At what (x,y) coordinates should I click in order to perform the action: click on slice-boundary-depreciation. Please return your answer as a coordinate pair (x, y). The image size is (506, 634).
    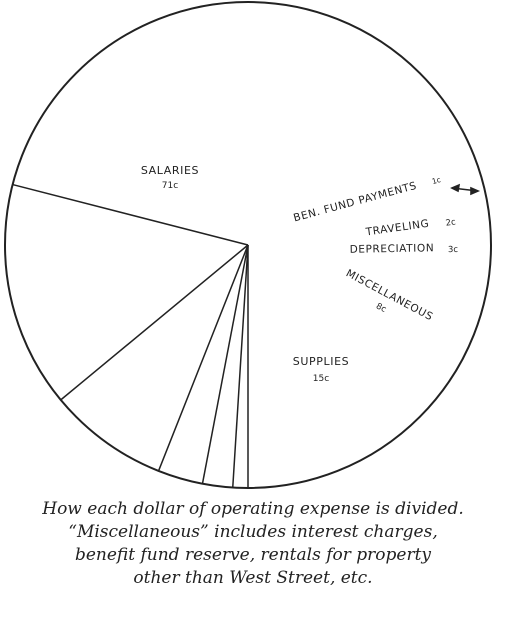
    Looking at the image, I should click on (203, 358).